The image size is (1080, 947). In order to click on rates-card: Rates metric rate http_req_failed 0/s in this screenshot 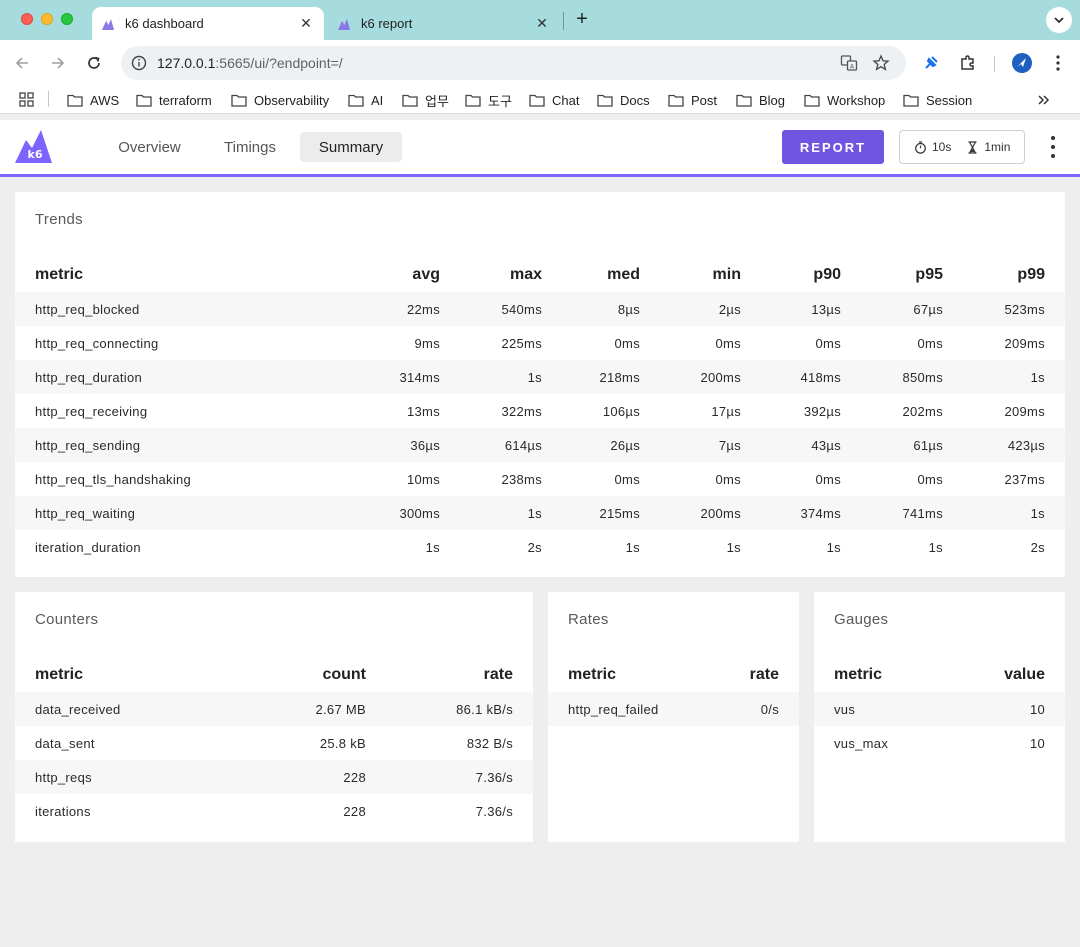, I will do `click(673, 717)`.